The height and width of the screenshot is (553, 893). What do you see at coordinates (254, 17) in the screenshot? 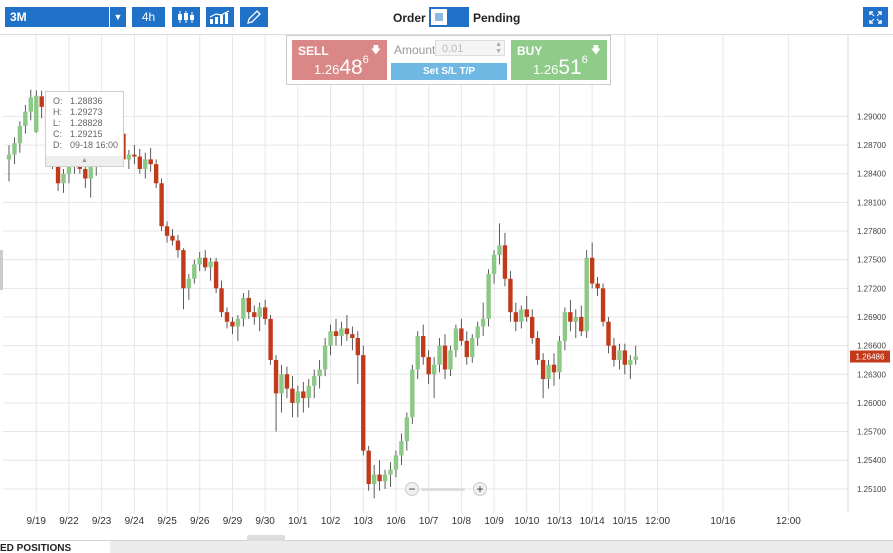
I see `draw-tool-button` at bounding box center [254, 17].